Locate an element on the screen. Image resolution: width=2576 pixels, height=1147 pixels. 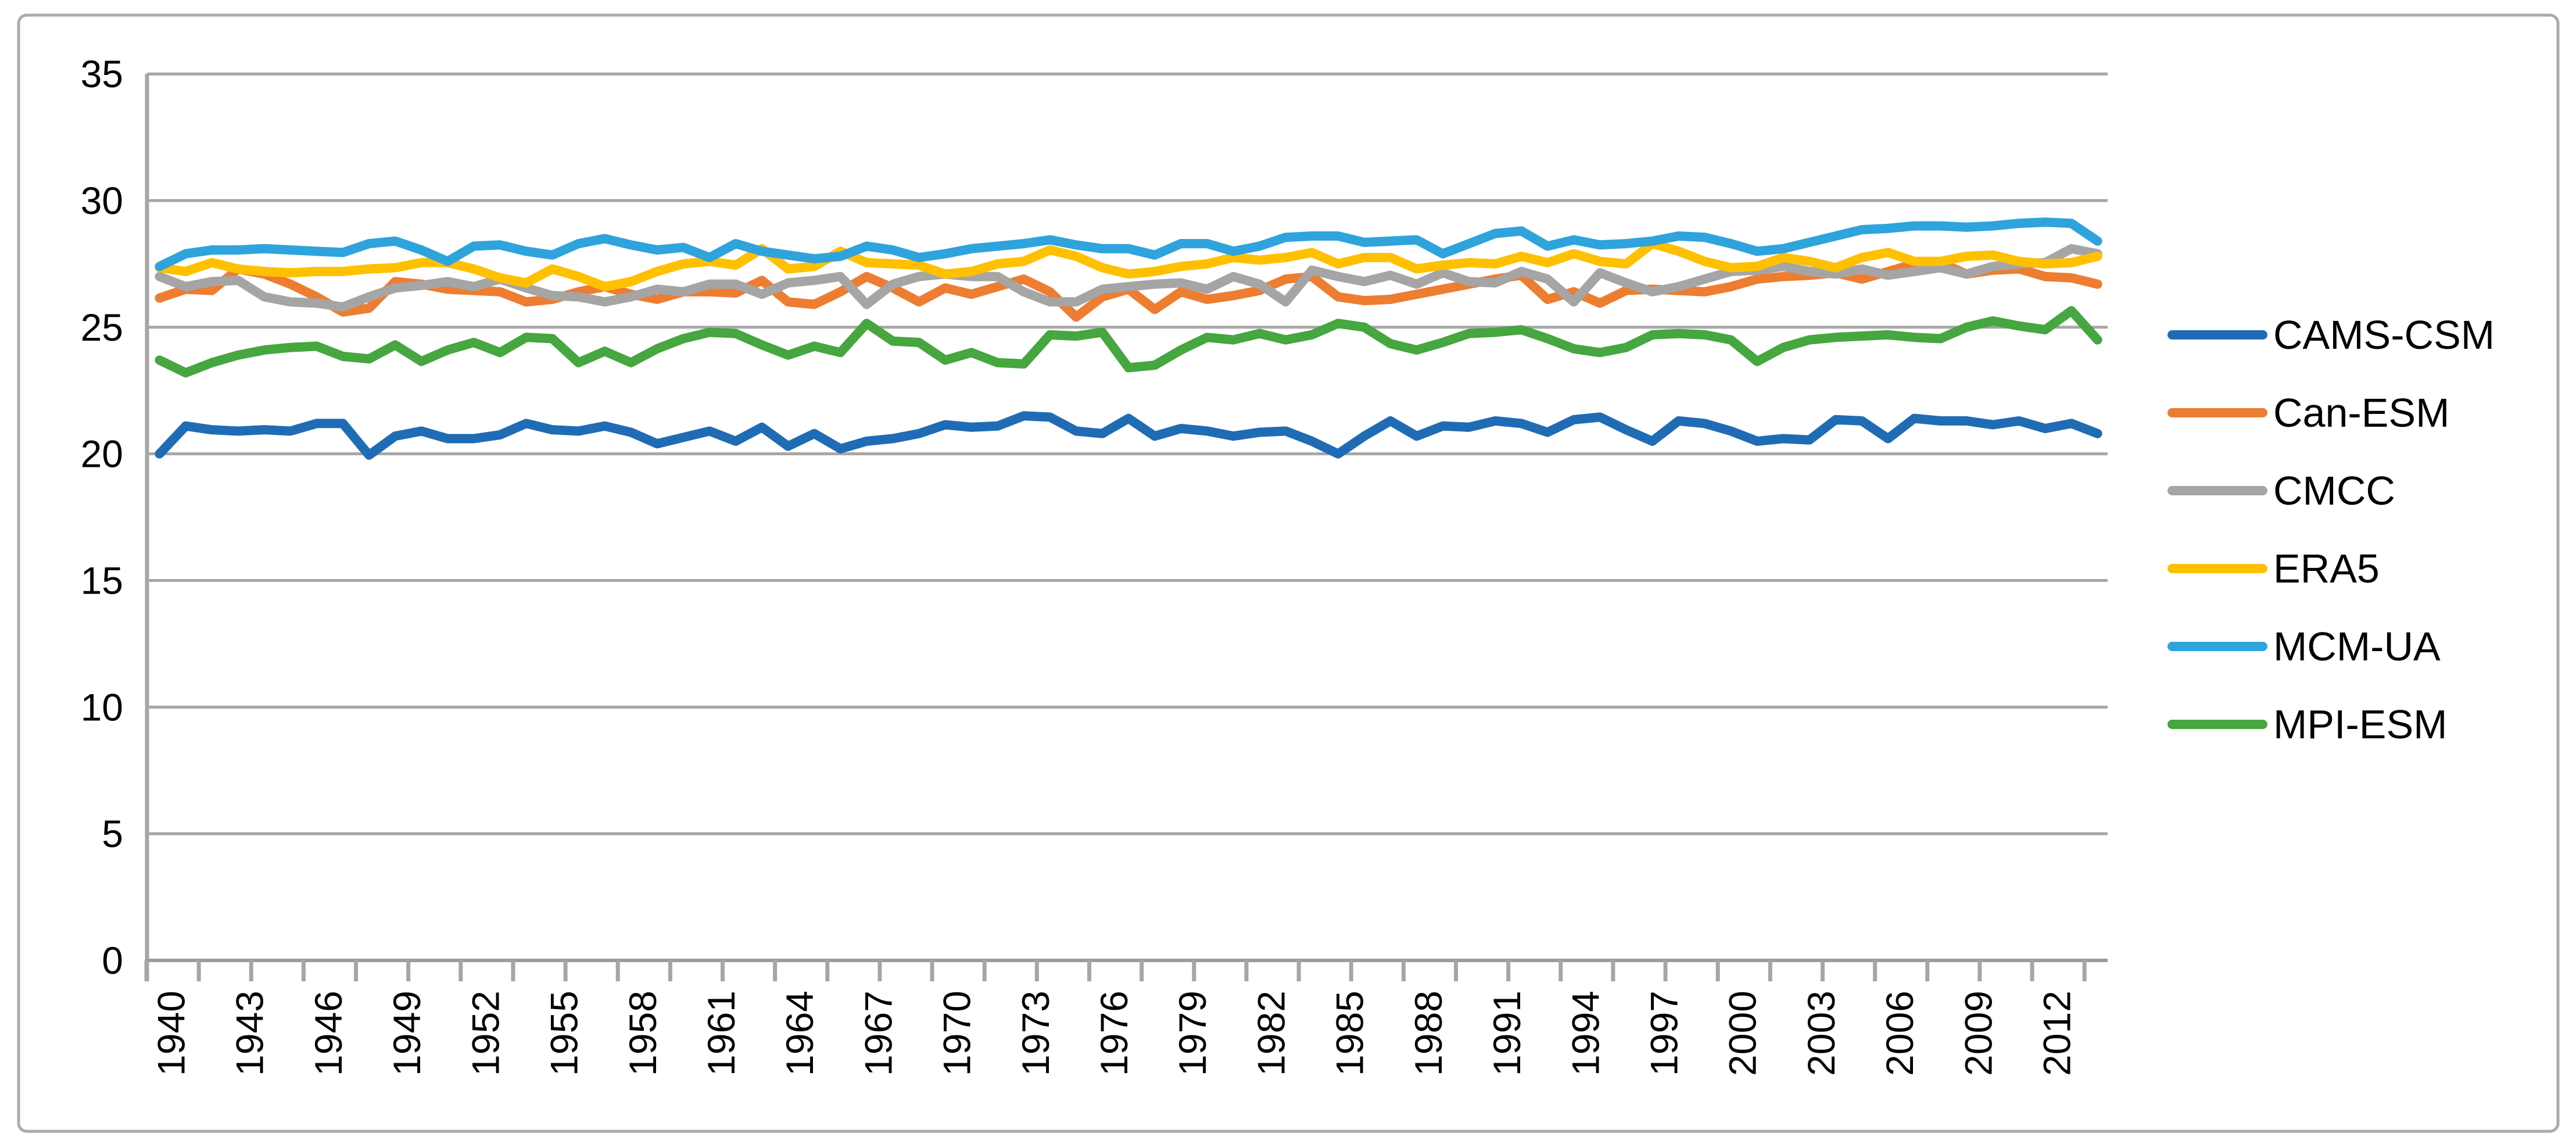
x-axis-label-1991: 1991 is located at coordinates (1506, 1033).